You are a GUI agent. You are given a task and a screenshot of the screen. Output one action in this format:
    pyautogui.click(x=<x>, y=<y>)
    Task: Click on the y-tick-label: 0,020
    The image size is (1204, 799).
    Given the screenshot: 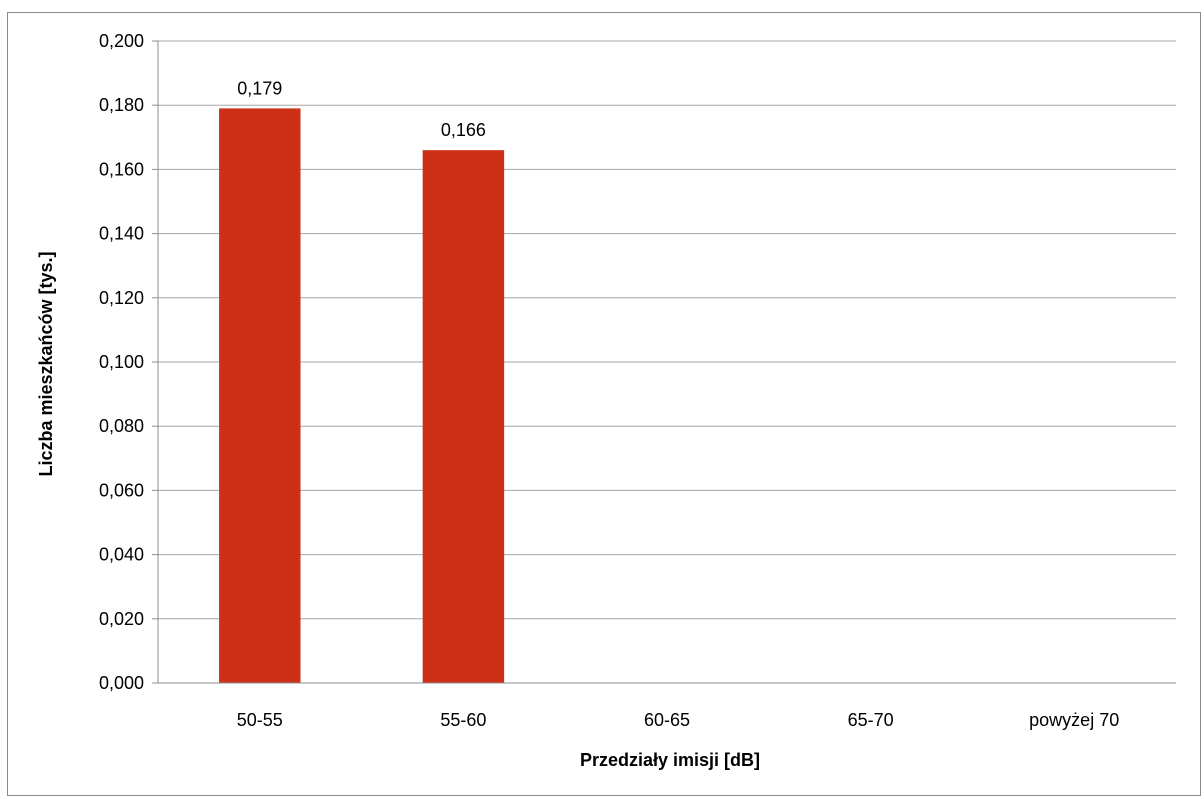 What is the action you would take?
    pyautogui.click(x=121, y=619)
    